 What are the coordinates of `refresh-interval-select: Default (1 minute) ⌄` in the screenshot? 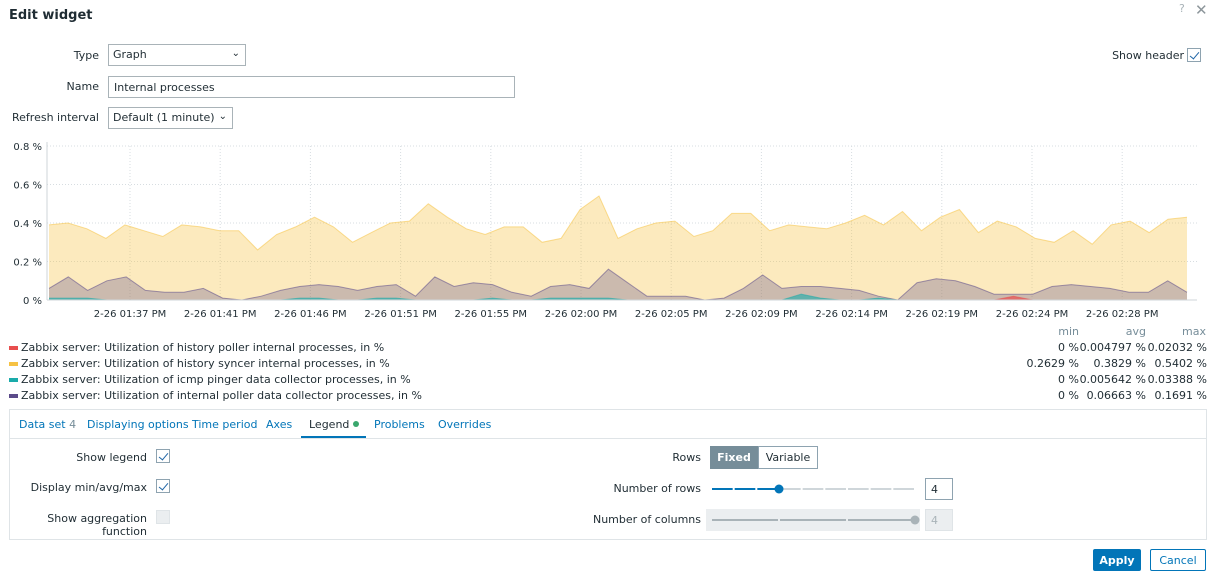 It's located at (170, 118).